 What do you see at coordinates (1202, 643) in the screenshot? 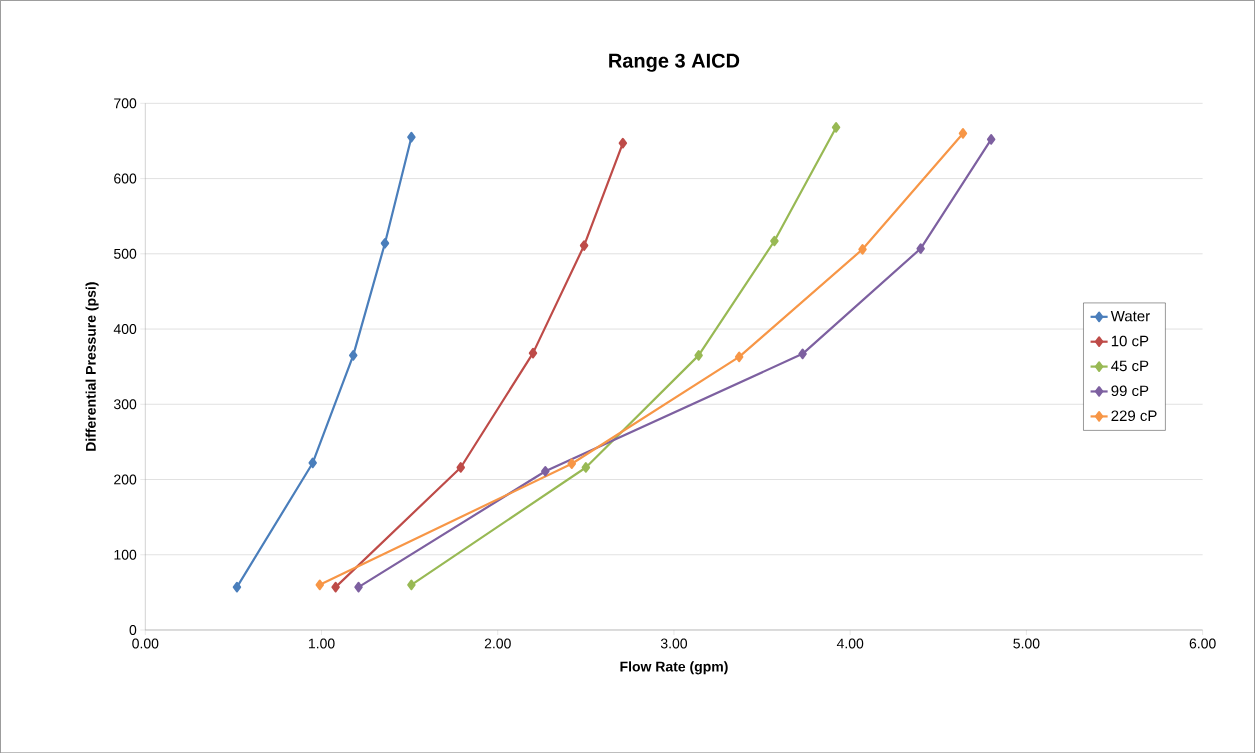
I see `x-tick-label: 6.00` at bounding box center [1202, 643].